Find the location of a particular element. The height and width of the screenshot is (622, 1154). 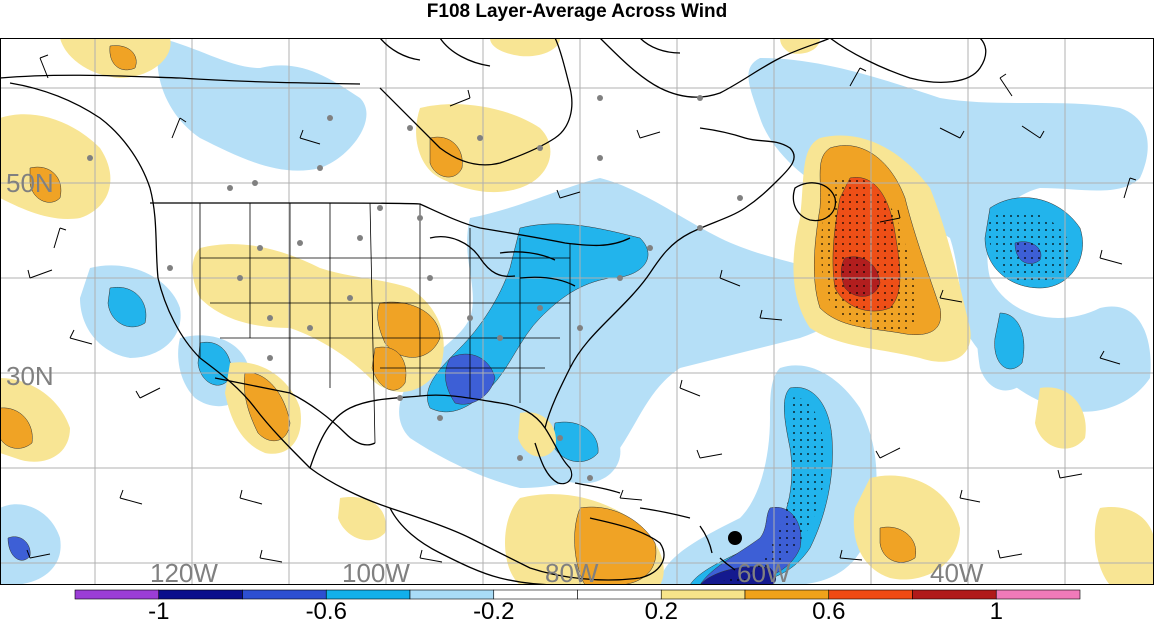

lon-label-120w: 120W is located at coordinates (184, 571).